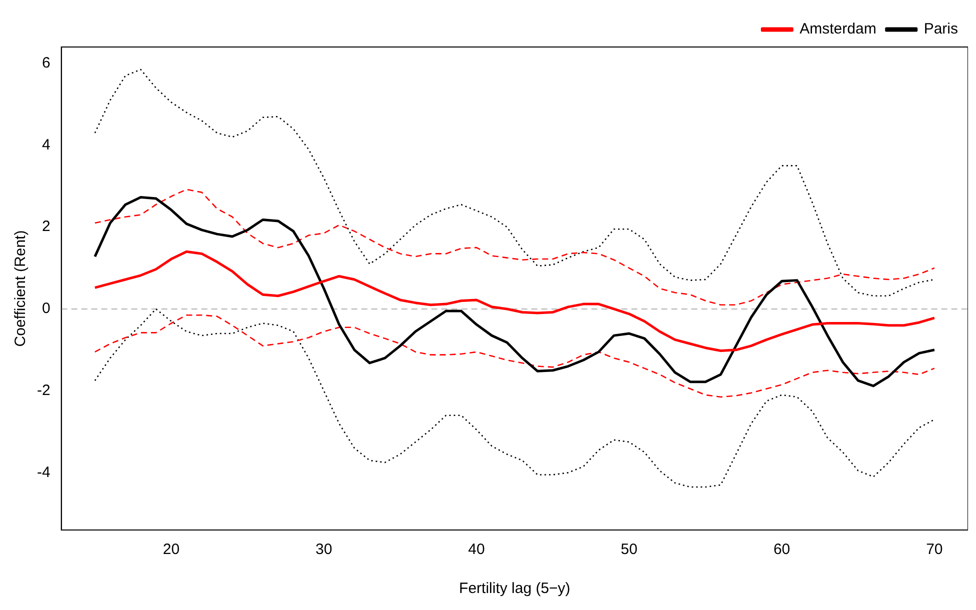 The image size is (976, 610). Describe the element at coordinates (43, 390) in the screenshot. I see `y-tick-label: -2` at that location.